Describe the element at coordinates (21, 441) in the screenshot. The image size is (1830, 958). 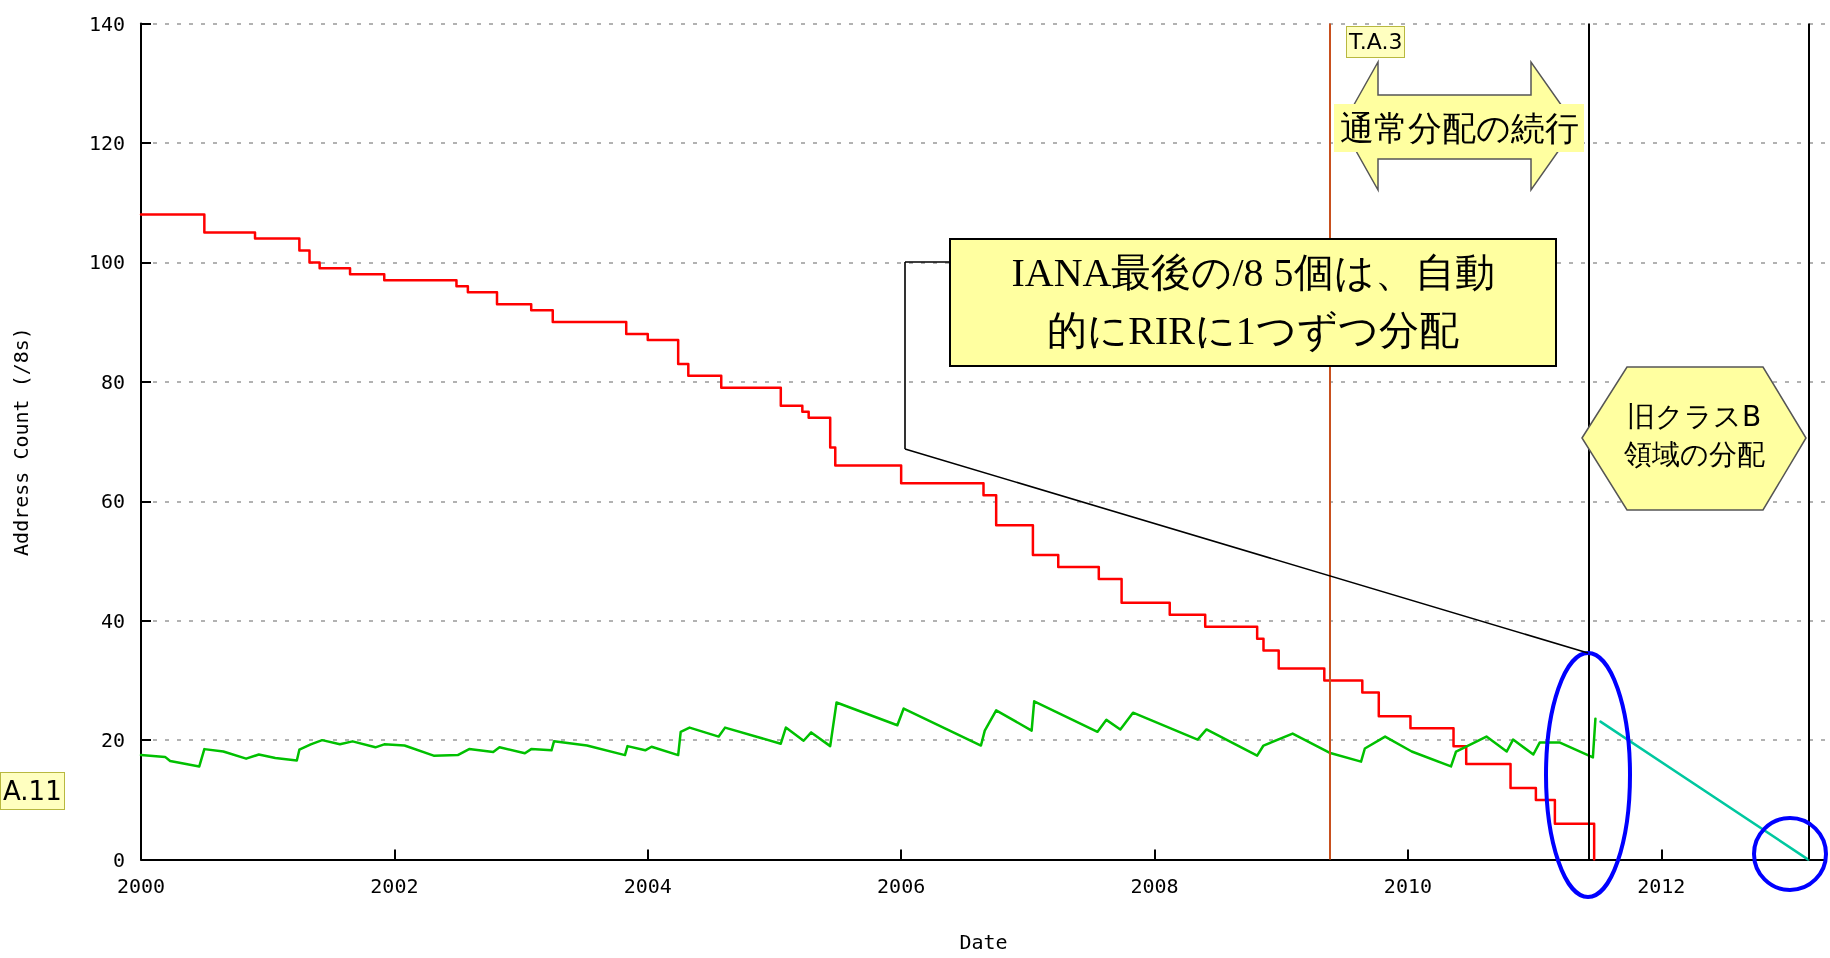
I see `y-axis-title: Address Count (/8s)` at that location.